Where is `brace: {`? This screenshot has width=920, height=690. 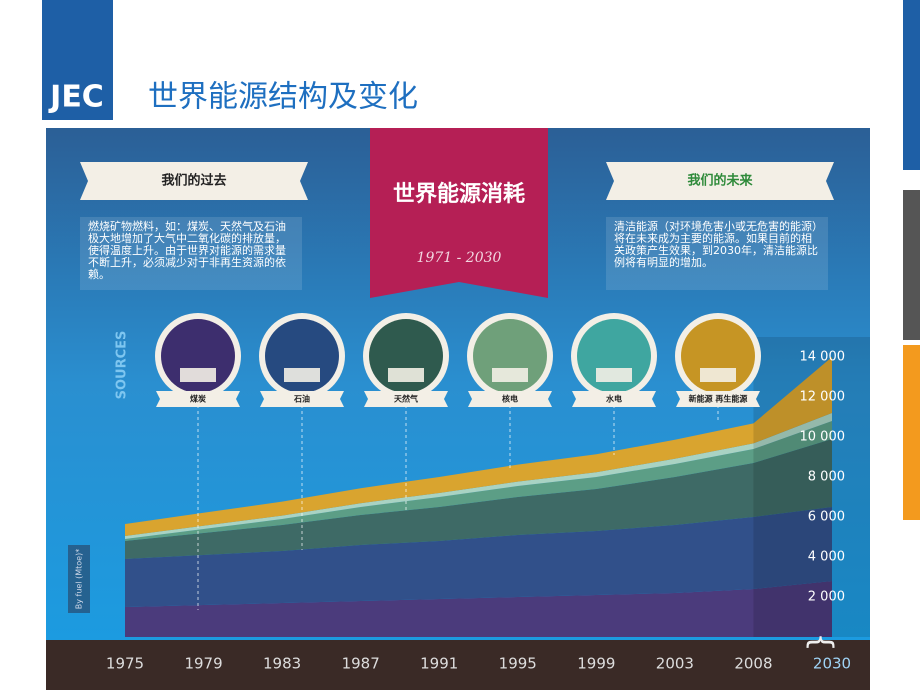 brace: { is located at coordinates (821, 641).